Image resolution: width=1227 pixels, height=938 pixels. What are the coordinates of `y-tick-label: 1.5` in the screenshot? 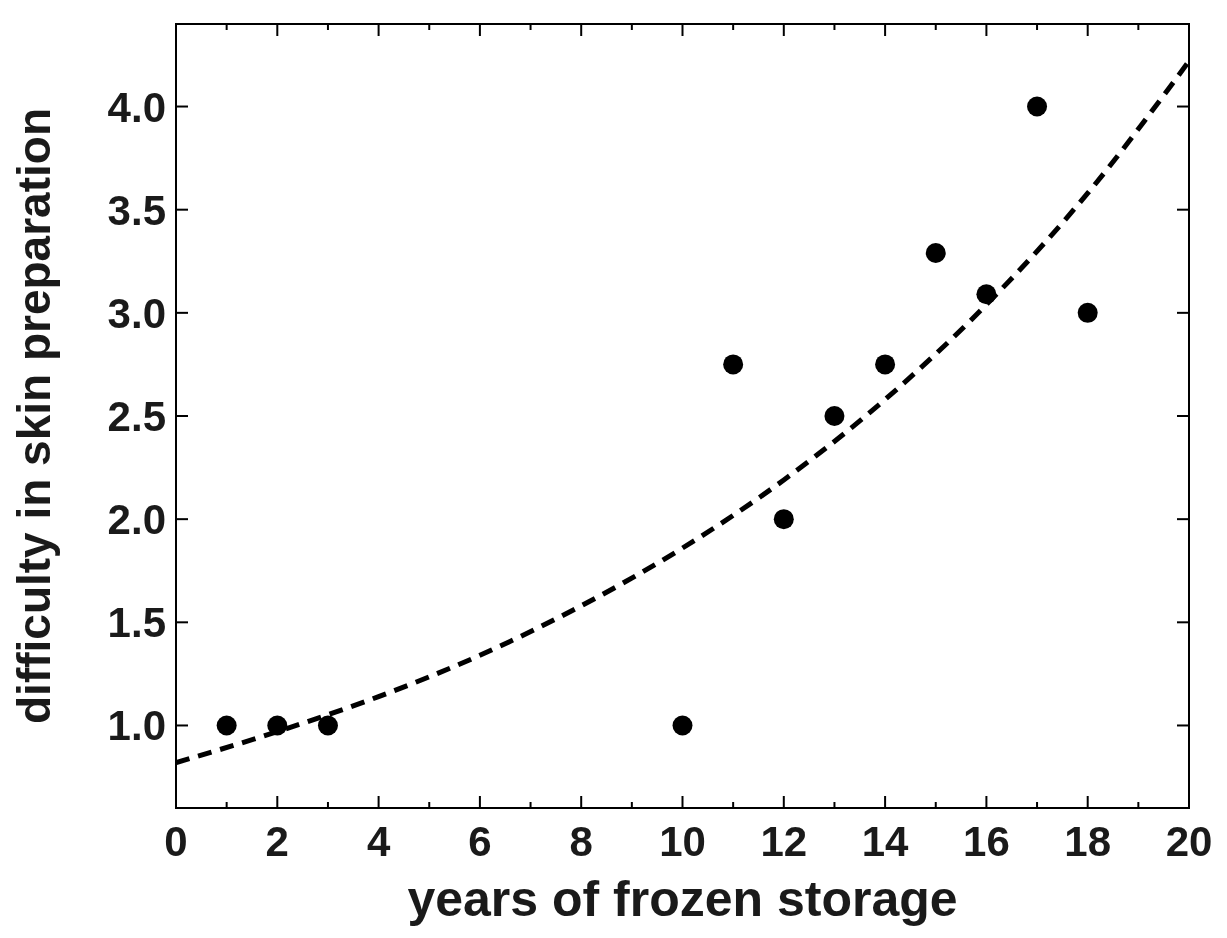 It's located at (136, 623).